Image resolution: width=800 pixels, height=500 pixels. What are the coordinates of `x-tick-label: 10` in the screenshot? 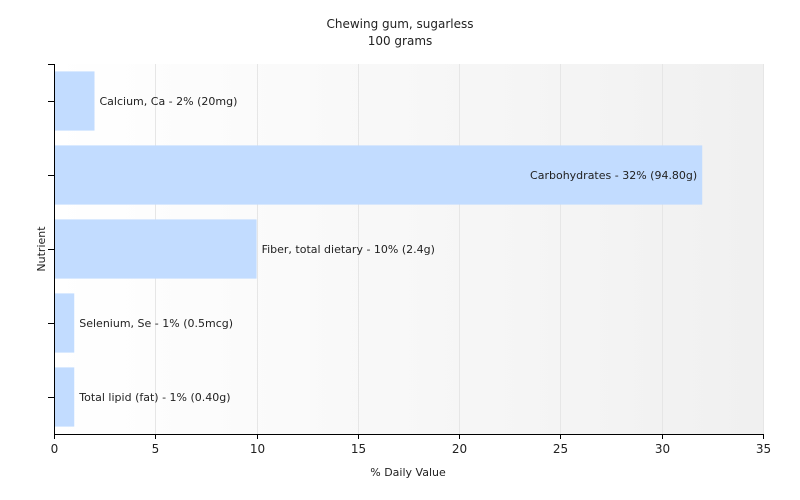 It's located at (257, 449).